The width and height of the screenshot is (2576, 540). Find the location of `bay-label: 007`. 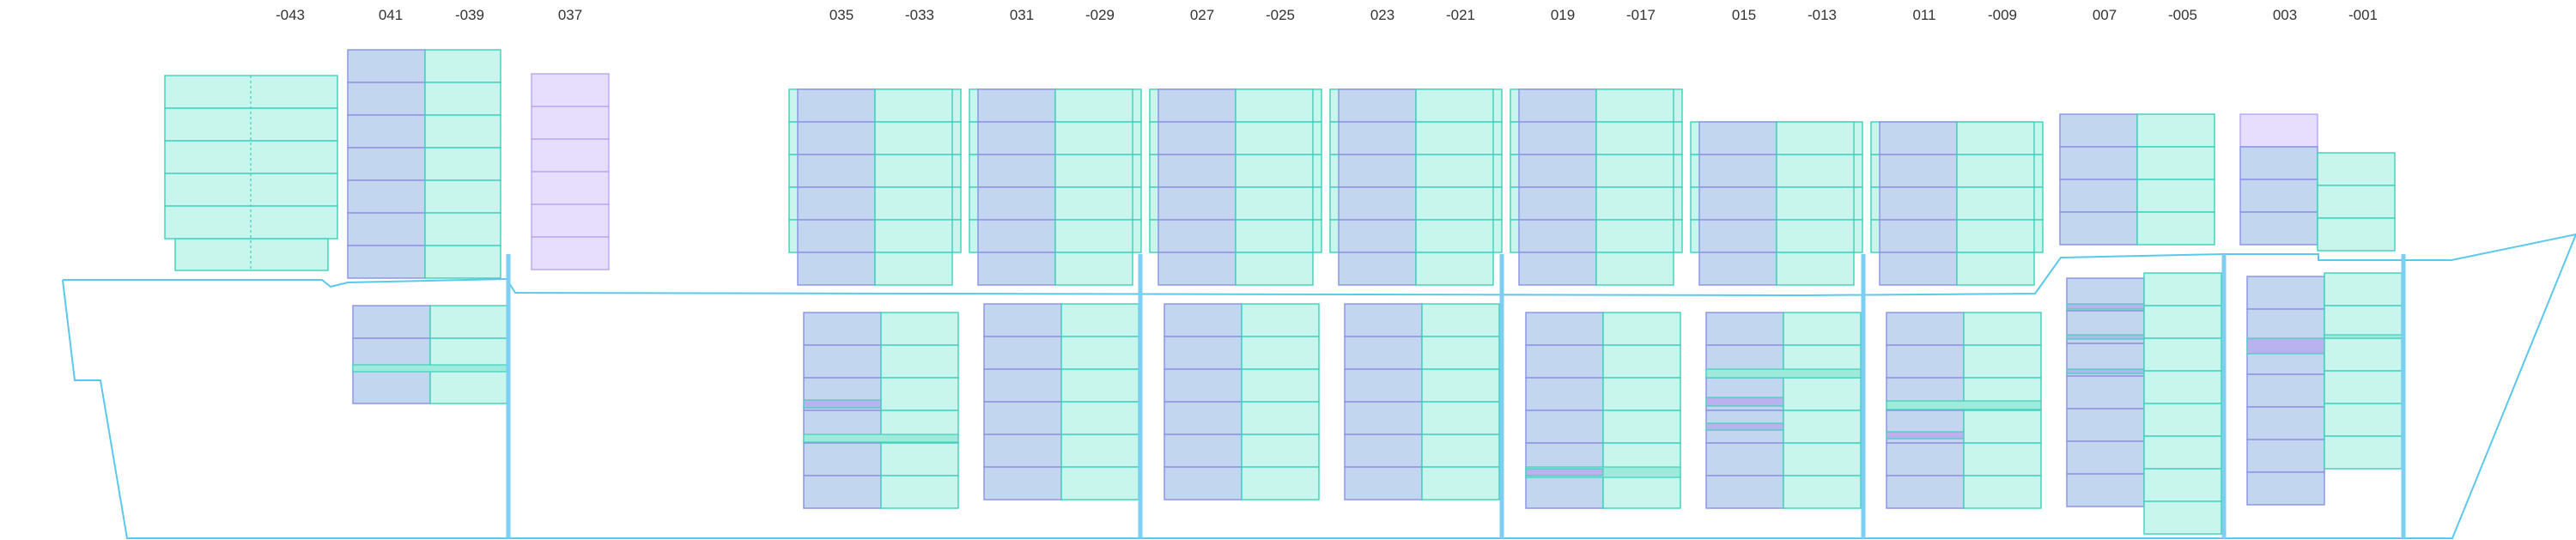

bay-label: 007 is located at coordinates (2105, 15).